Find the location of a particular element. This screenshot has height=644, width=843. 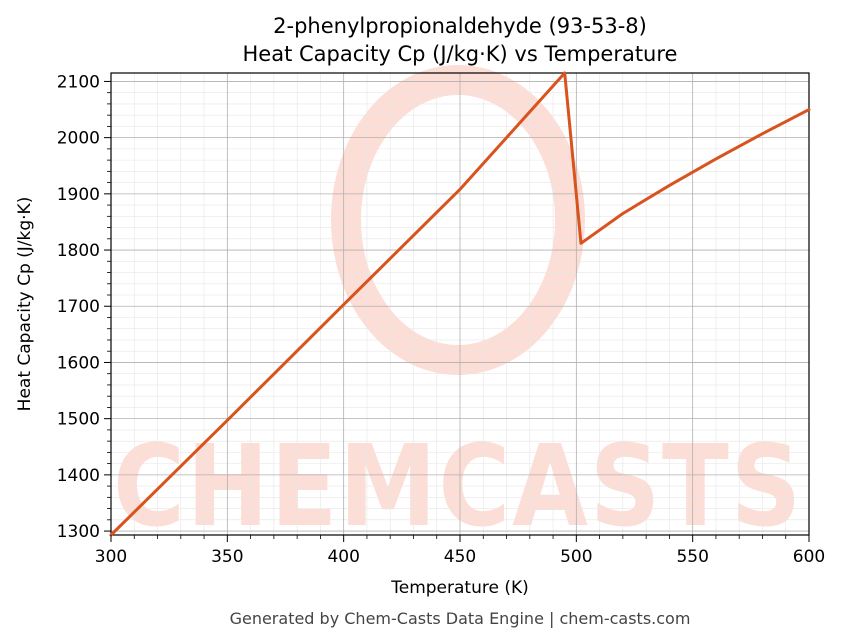

watermark-ring is located at coordinates (458, 220).